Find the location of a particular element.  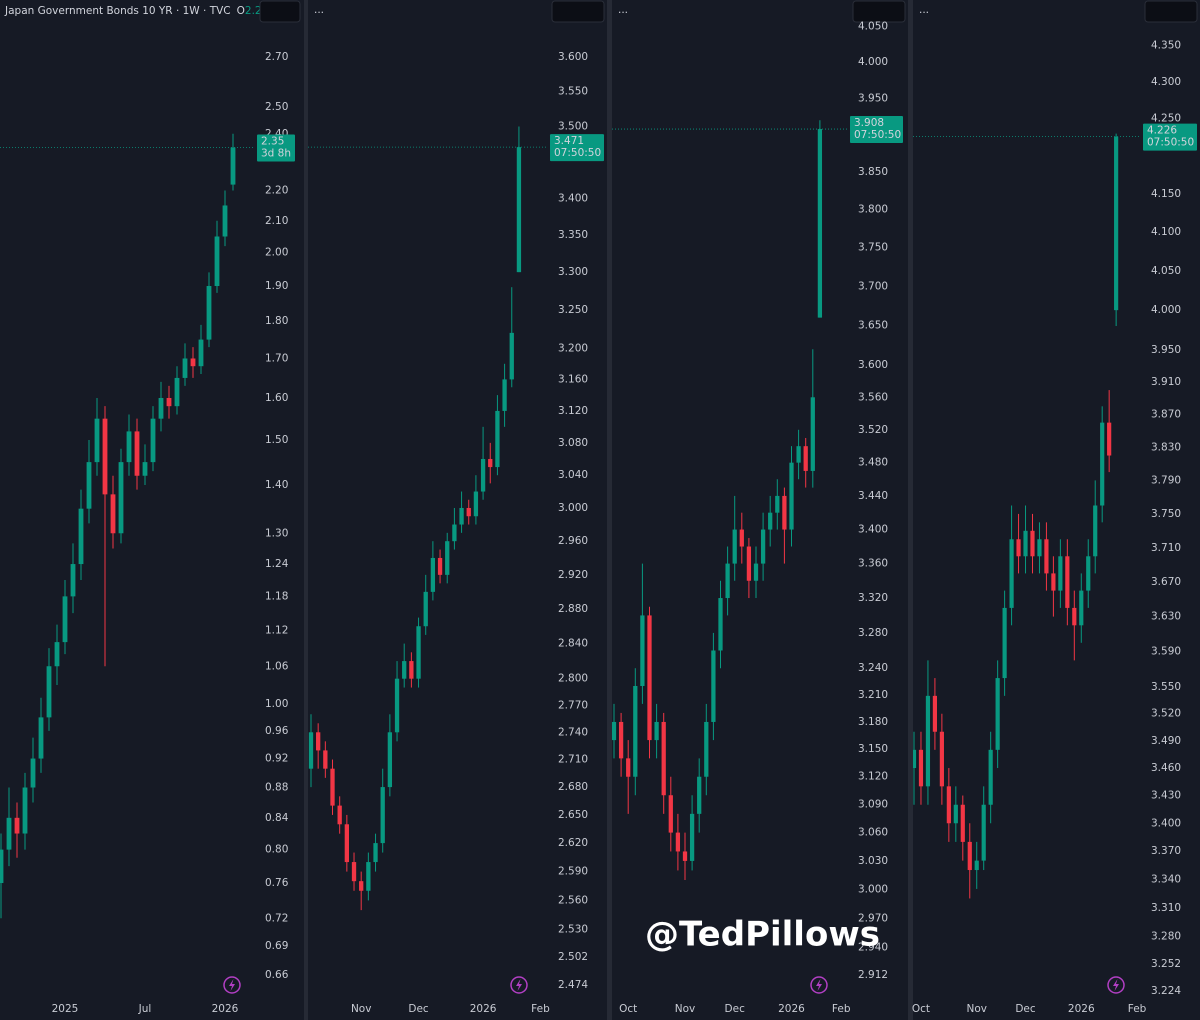

y-tick-label: 2.960 is located at coordinates (573, 541).